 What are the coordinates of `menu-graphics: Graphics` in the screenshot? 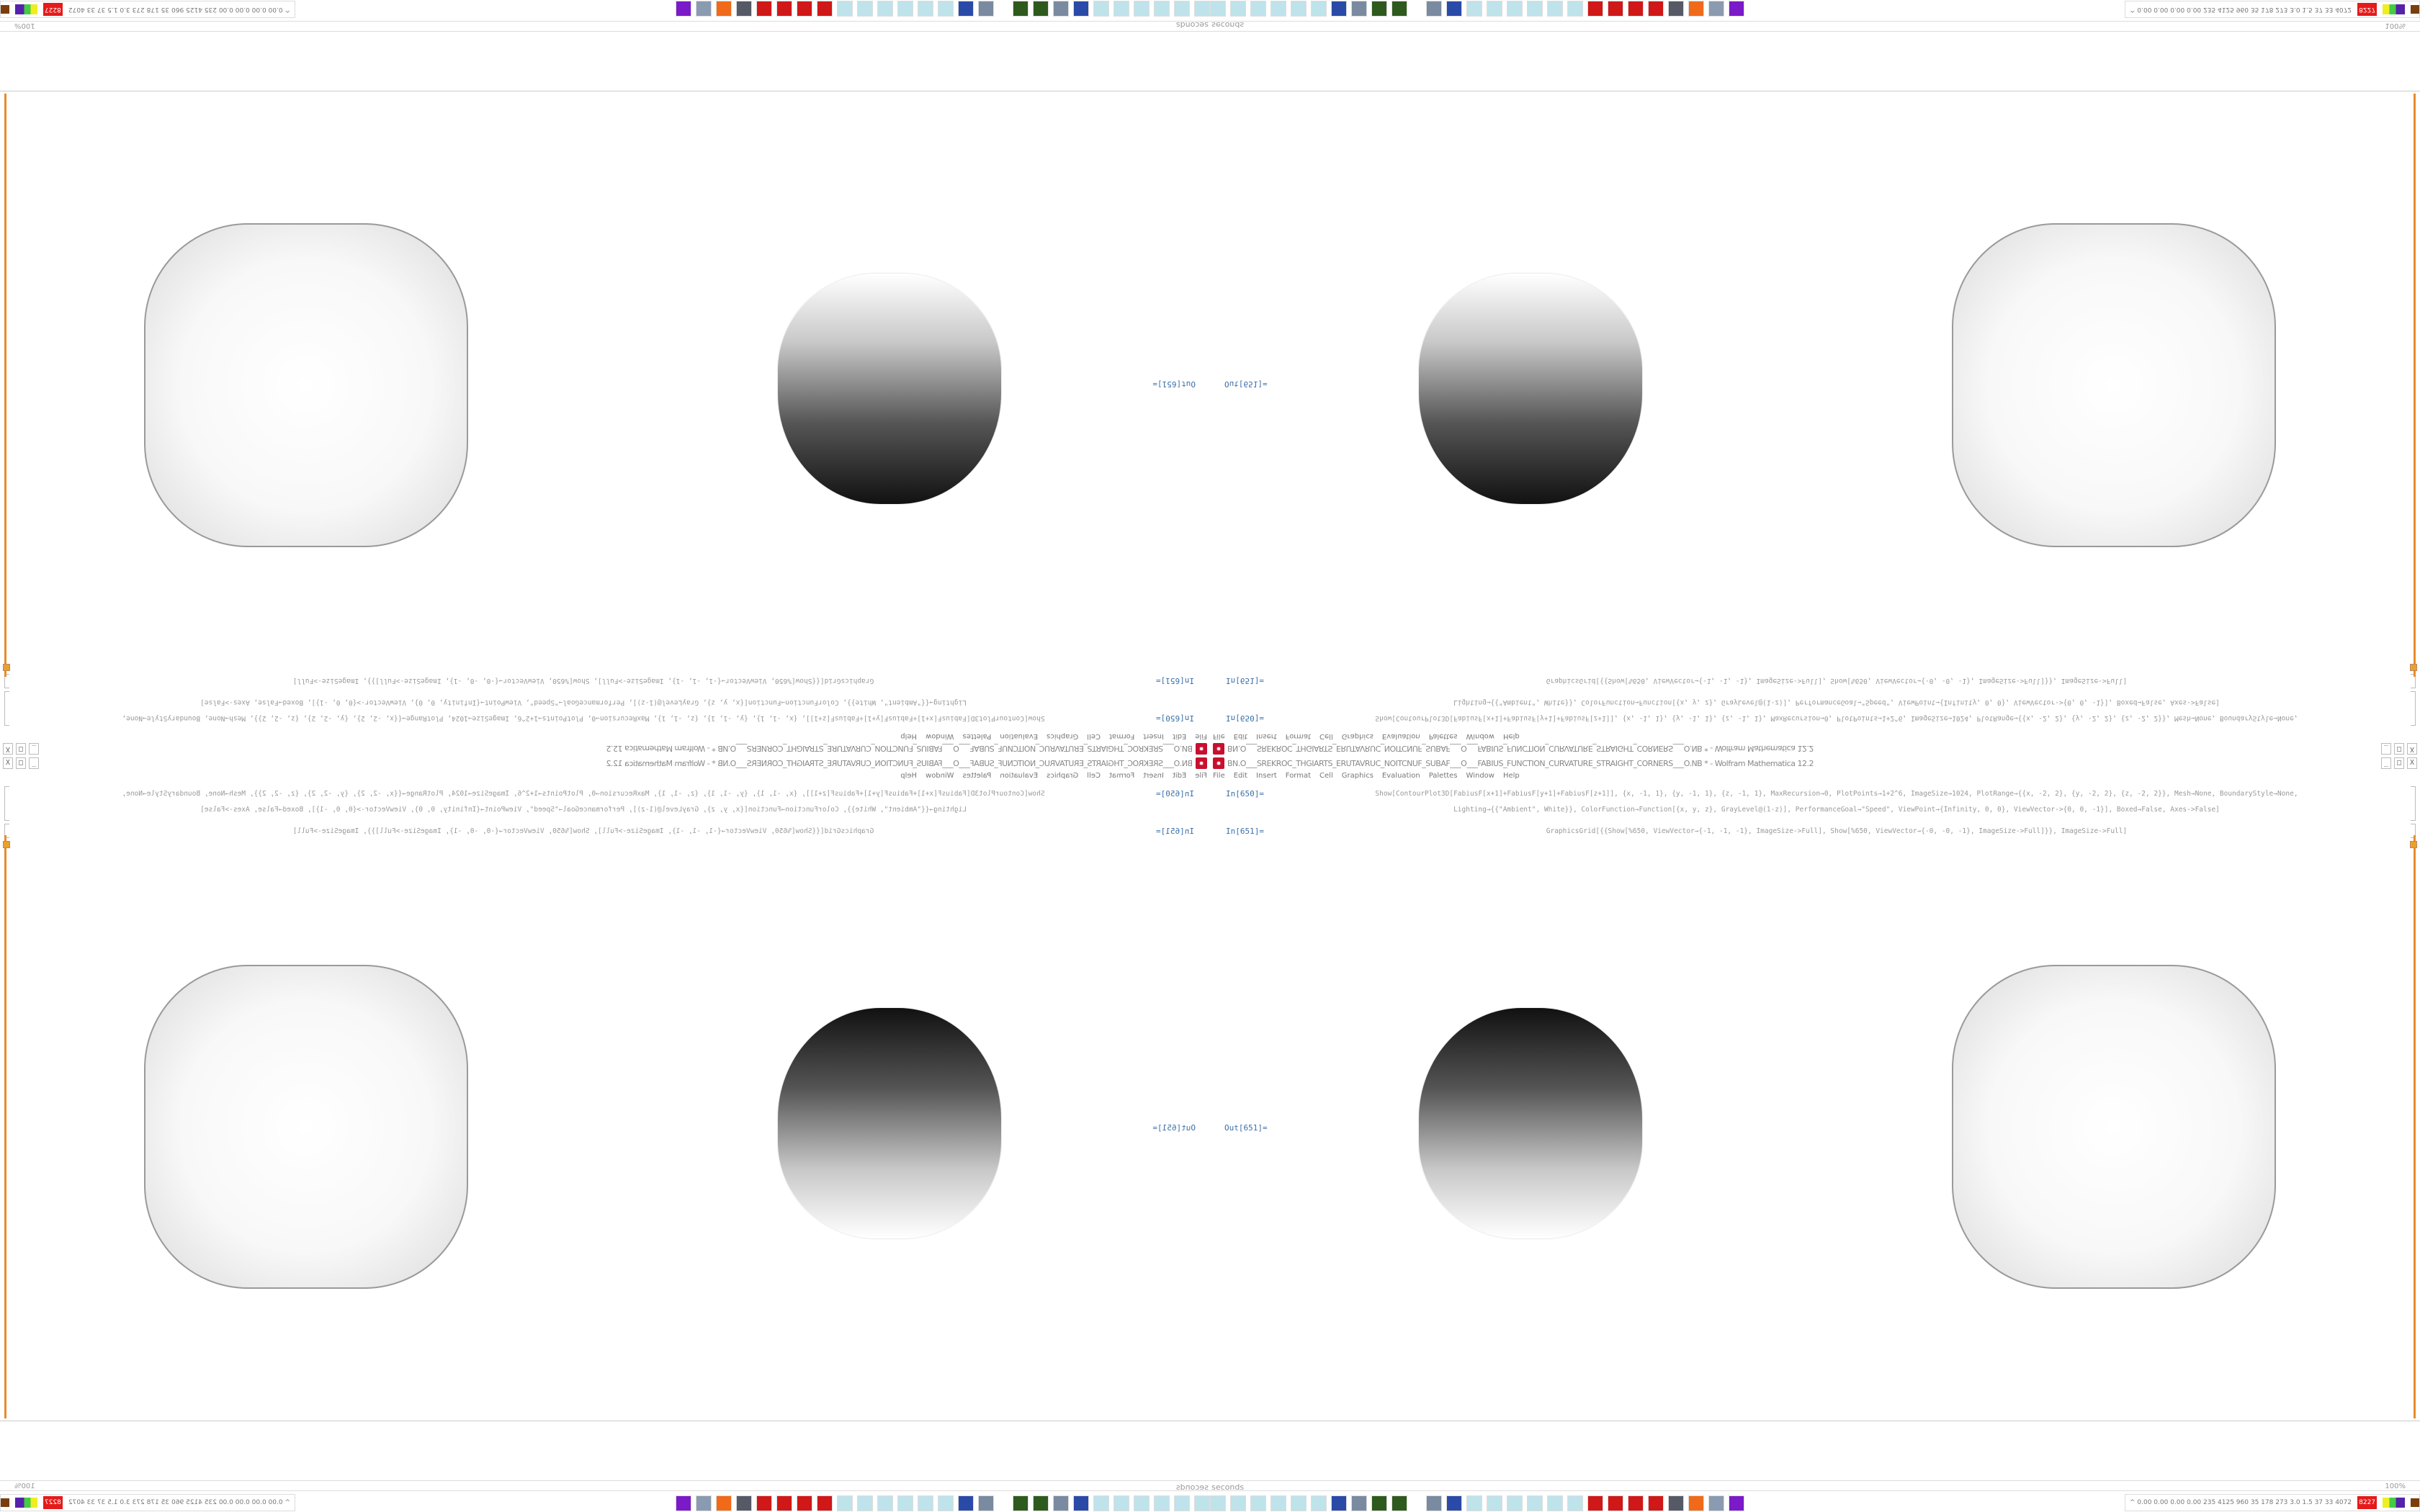 It's located at (1357, 736).